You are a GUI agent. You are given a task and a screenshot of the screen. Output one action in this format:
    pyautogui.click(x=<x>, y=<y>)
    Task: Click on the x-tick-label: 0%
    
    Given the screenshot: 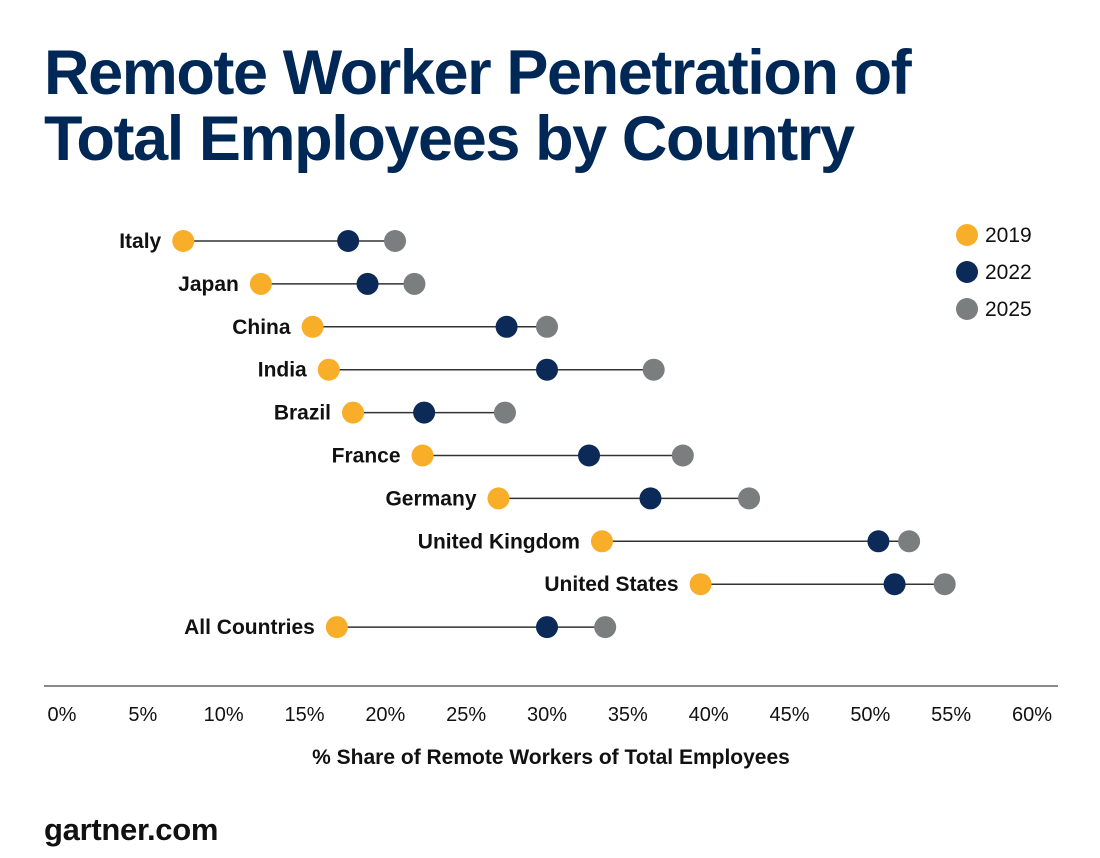 What is the action you would take?
    pyautogui.click(x=62, y=715)
    